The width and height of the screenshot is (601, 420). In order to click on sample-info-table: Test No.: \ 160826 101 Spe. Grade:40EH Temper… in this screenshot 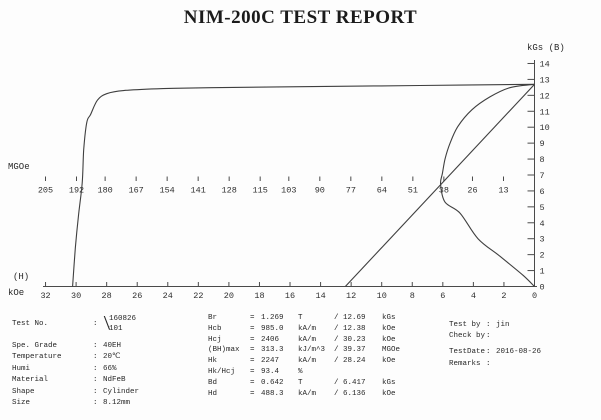, I will do `click(107, 362)`.